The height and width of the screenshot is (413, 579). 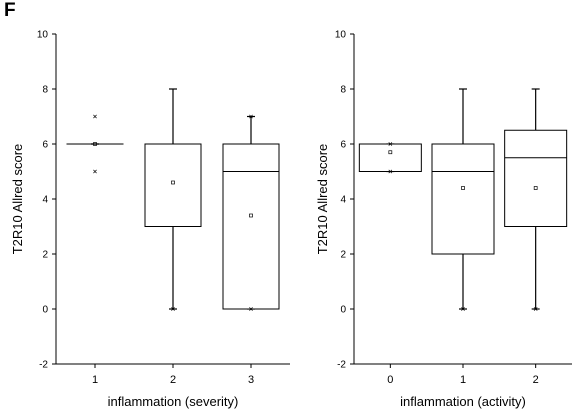 What do you see at coordinates (390, 380) in the screenshot?
I see `x-tick-label: 0` at bounding box center [390, 380].